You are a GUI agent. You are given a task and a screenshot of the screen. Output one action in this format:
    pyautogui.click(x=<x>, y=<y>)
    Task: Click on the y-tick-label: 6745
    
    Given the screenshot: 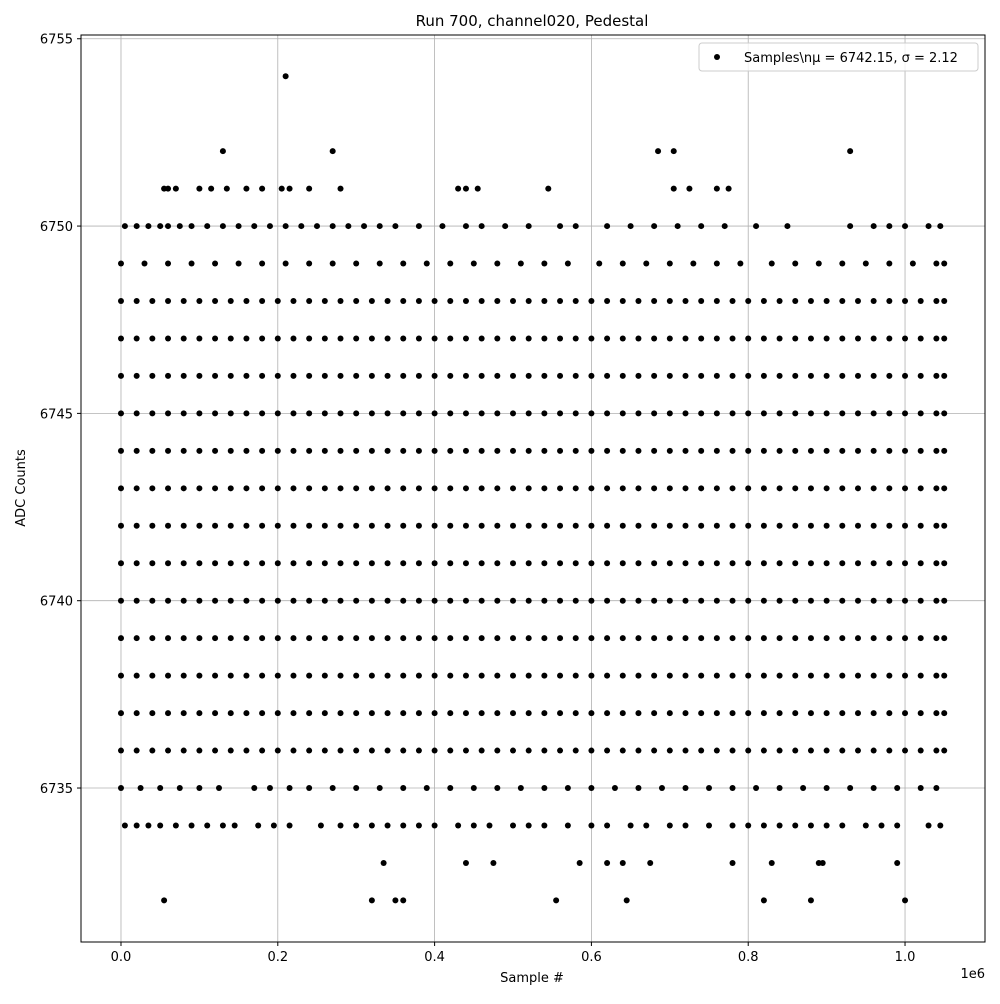 What is the action you would take?
    pyautogui.click(x=56, y=414)
    